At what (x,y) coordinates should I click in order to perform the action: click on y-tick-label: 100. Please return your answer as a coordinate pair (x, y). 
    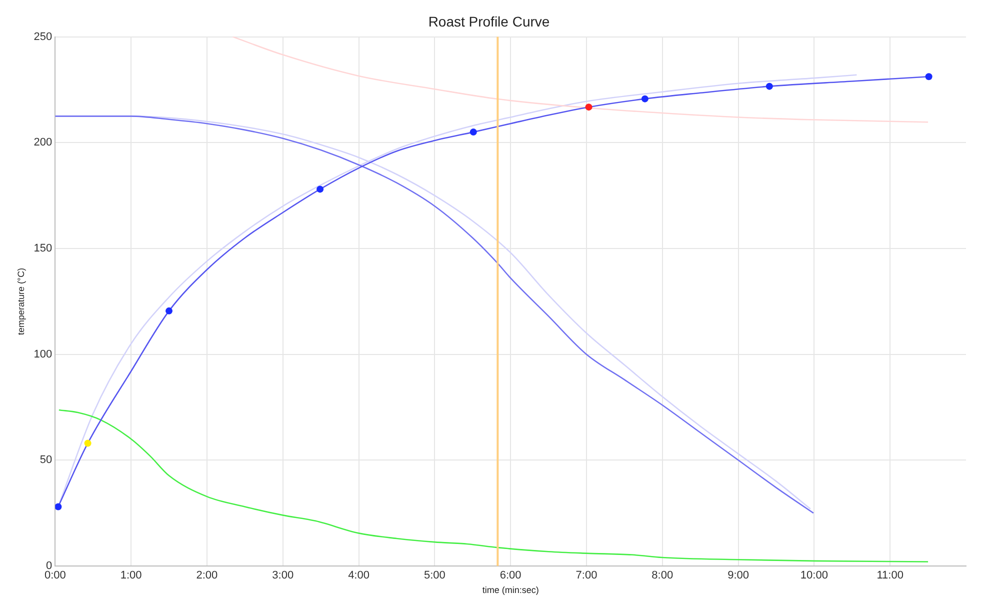
    Looking at the image, I should click on (43, 354).